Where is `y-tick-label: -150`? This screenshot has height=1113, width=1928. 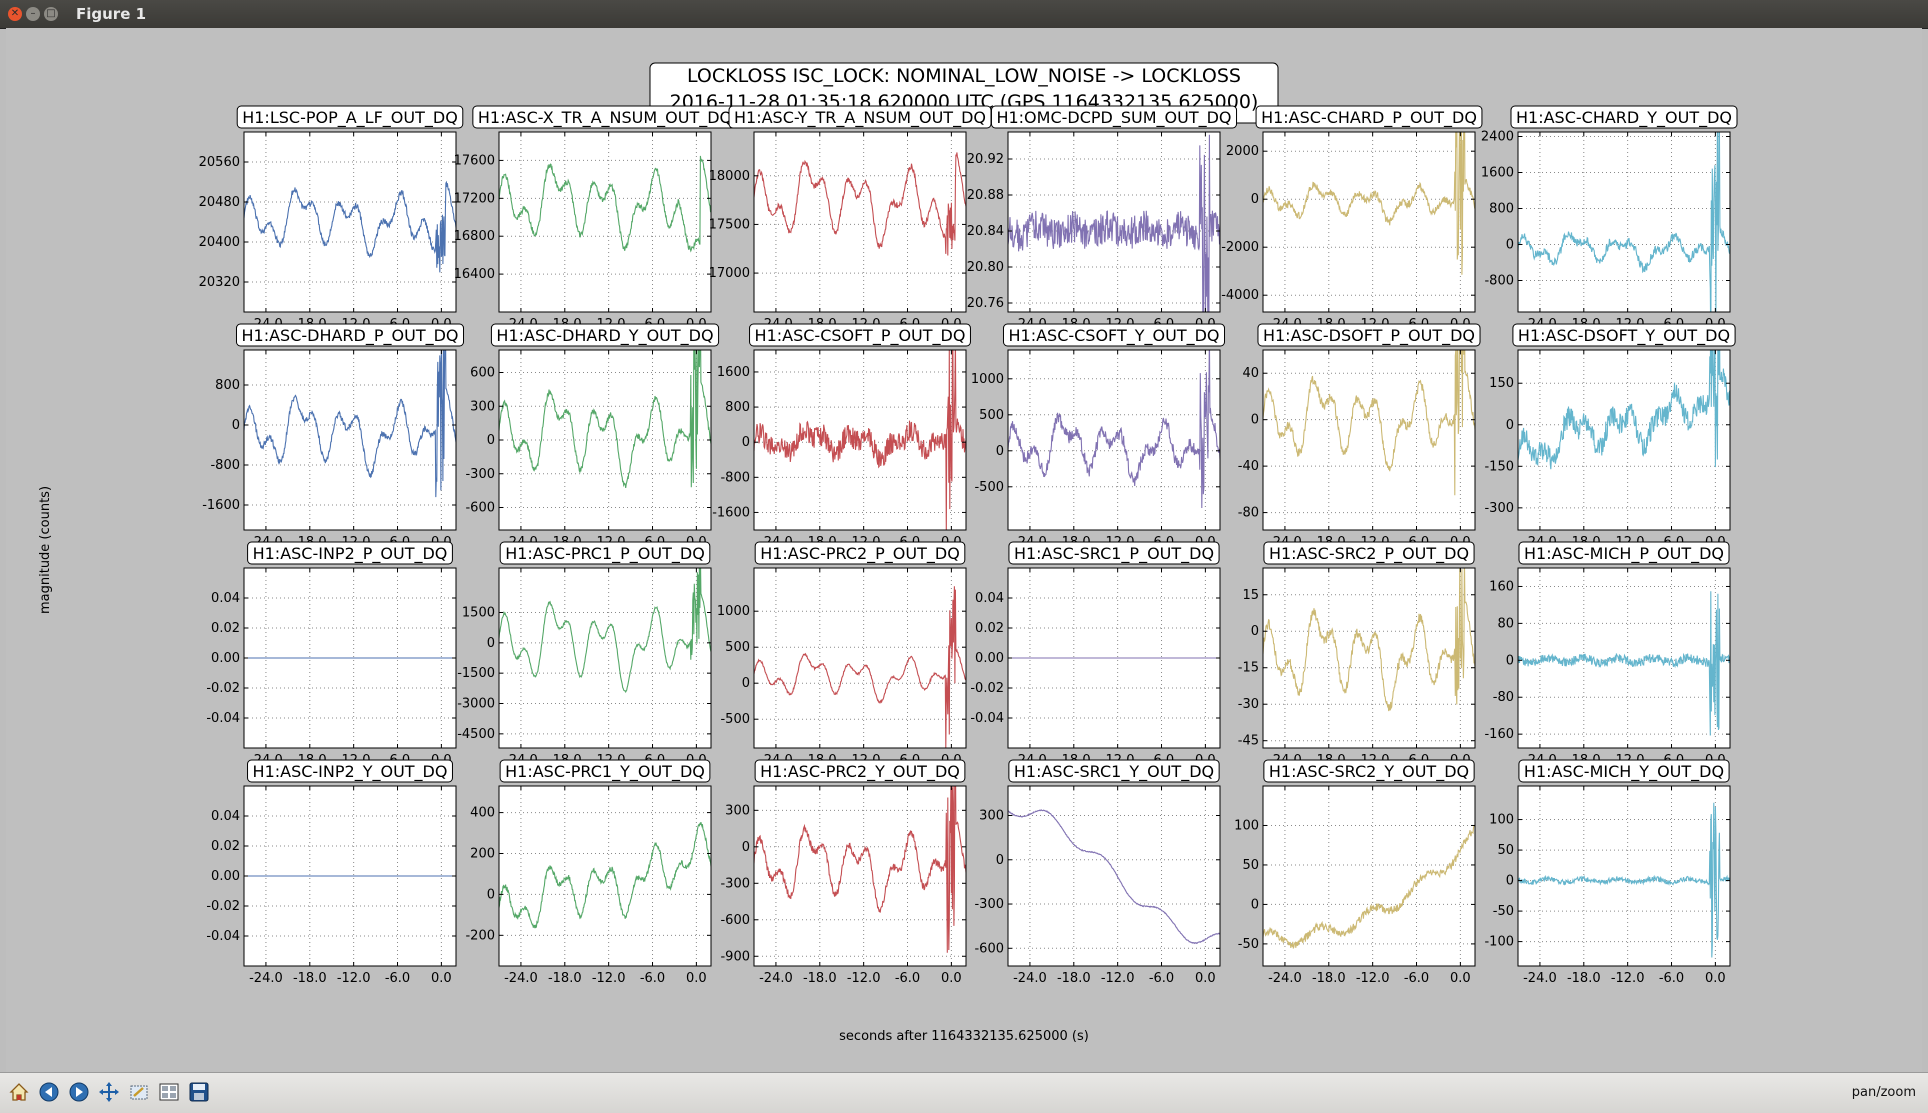
y-tick-label: -150 is located at coordinates (1499, 466).